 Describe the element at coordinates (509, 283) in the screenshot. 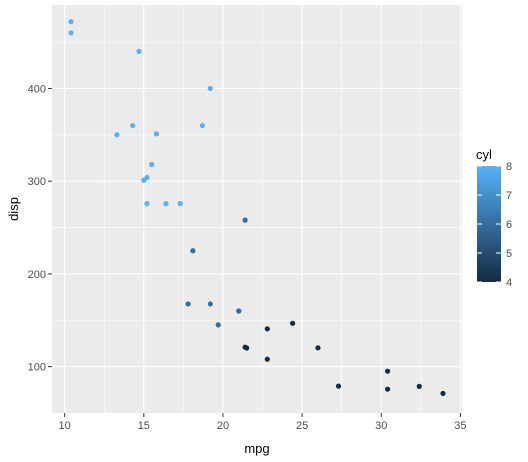

I see `legend-tick-label: 4` at that location.